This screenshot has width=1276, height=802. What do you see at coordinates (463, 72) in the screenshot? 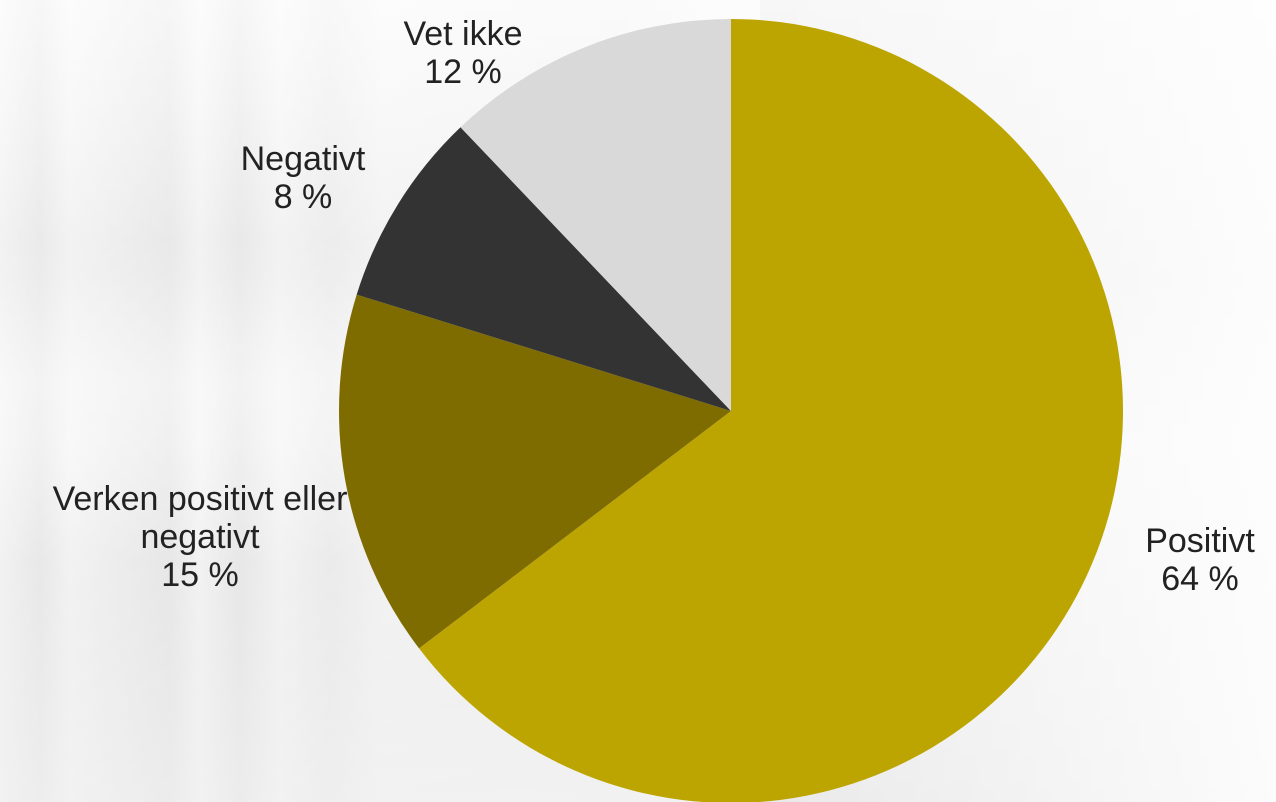
I see `slice-value-label: 12 %` at bounding box center [463, 72].